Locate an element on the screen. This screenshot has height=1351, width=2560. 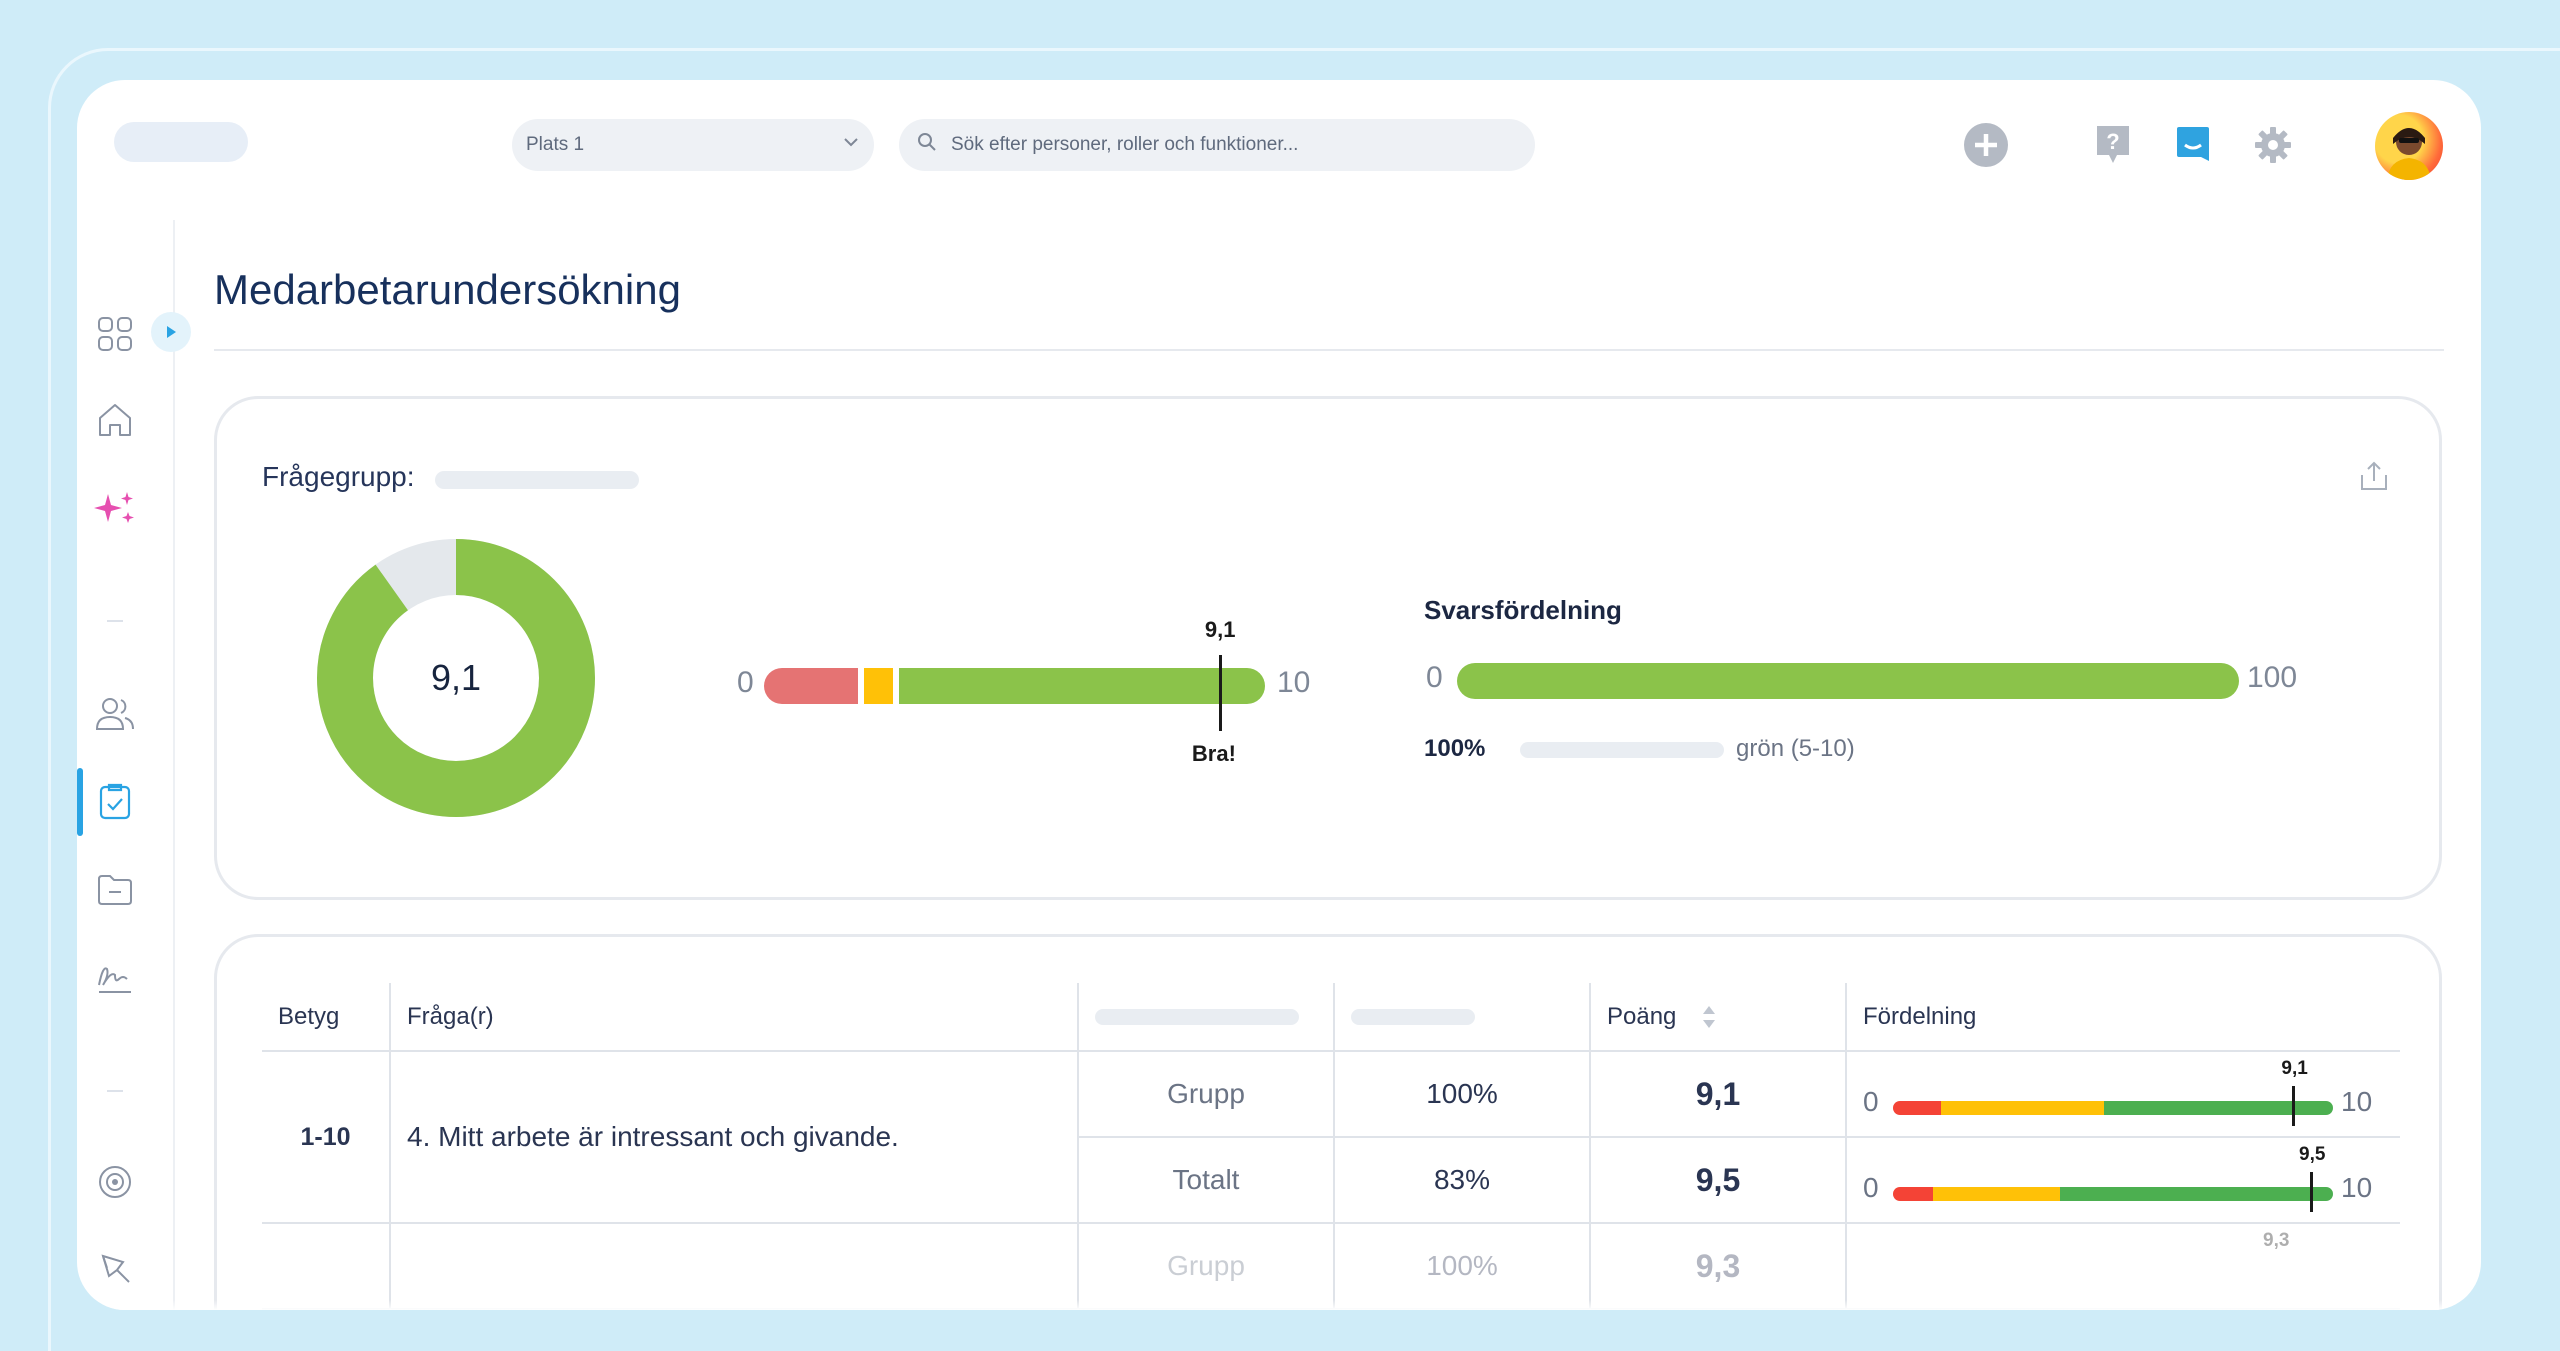
add-icon is located at coordinates (1986, 145).